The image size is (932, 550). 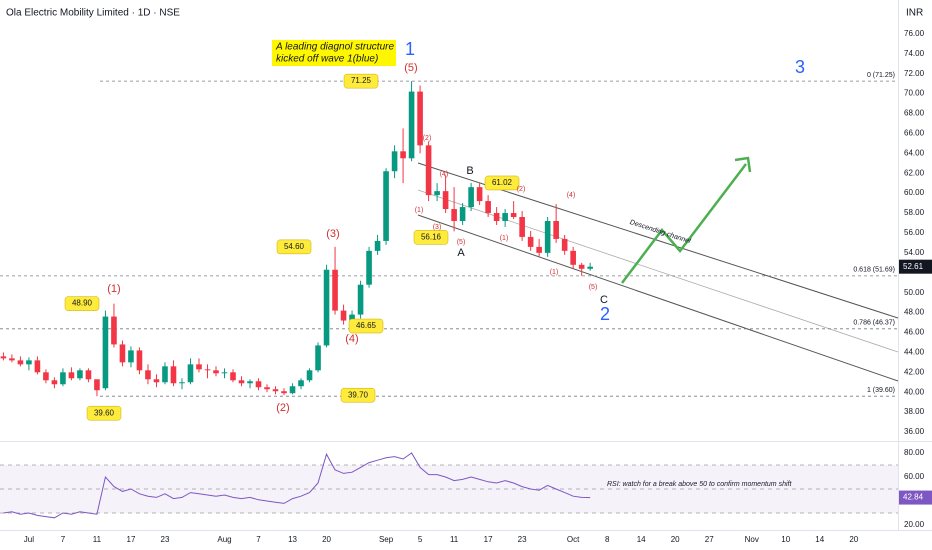 I want to click on y-tick-label: 62.00, so click(x=914, y=172).